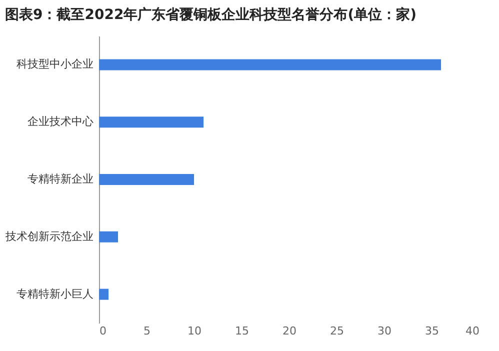 Image resolution: width=499 pixels, height=351 pixels. I want to click on x-tick-label: 5, so click(147, 331).